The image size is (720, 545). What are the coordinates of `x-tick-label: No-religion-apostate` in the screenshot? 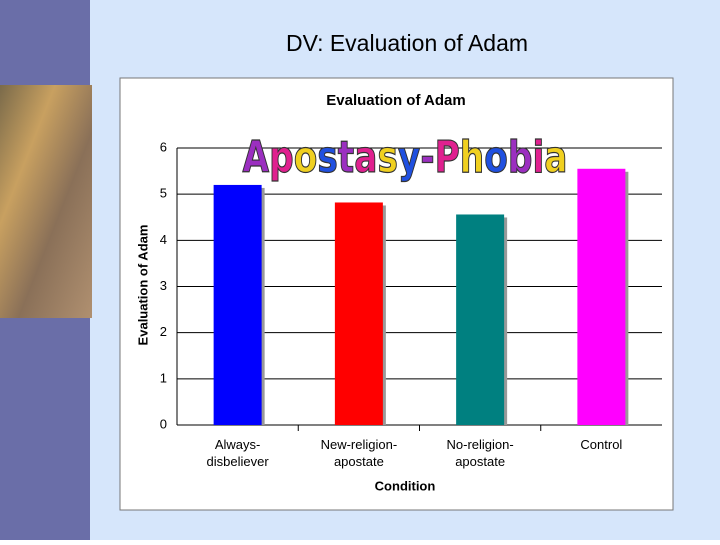 It's located at (480, 453).